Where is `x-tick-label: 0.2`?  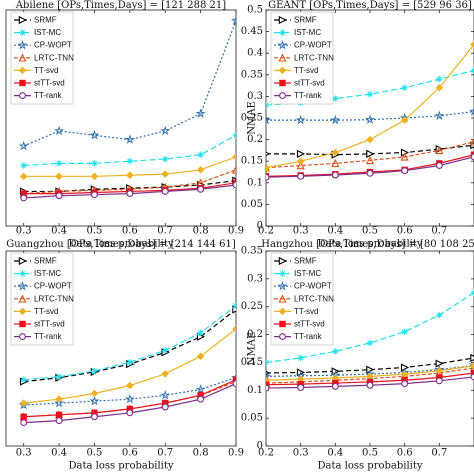
x-tick-label: 0.2 is located at coordinates (266, 453).